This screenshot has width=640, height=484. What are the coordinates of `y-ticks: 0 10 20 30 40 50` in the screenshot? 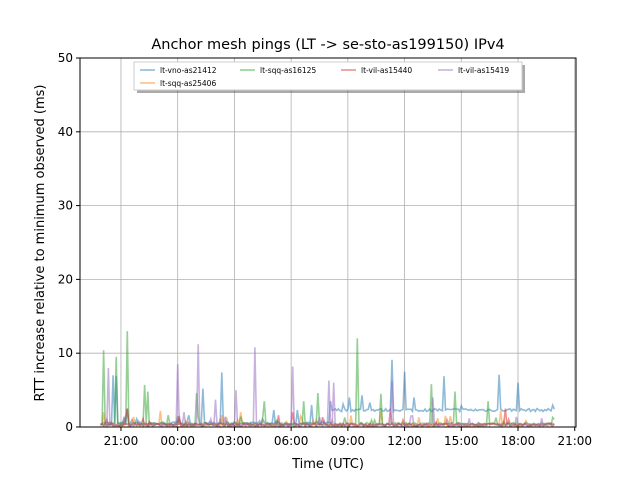 It's located at (69, 242).